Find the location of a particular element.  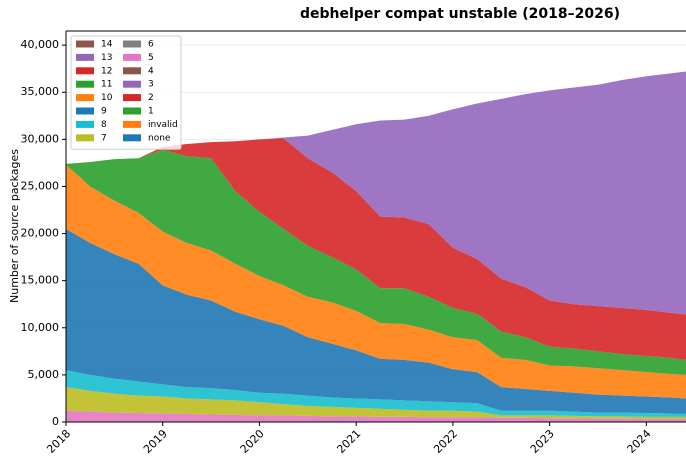

legend-label: 6 is located at coordinates (151, 45).